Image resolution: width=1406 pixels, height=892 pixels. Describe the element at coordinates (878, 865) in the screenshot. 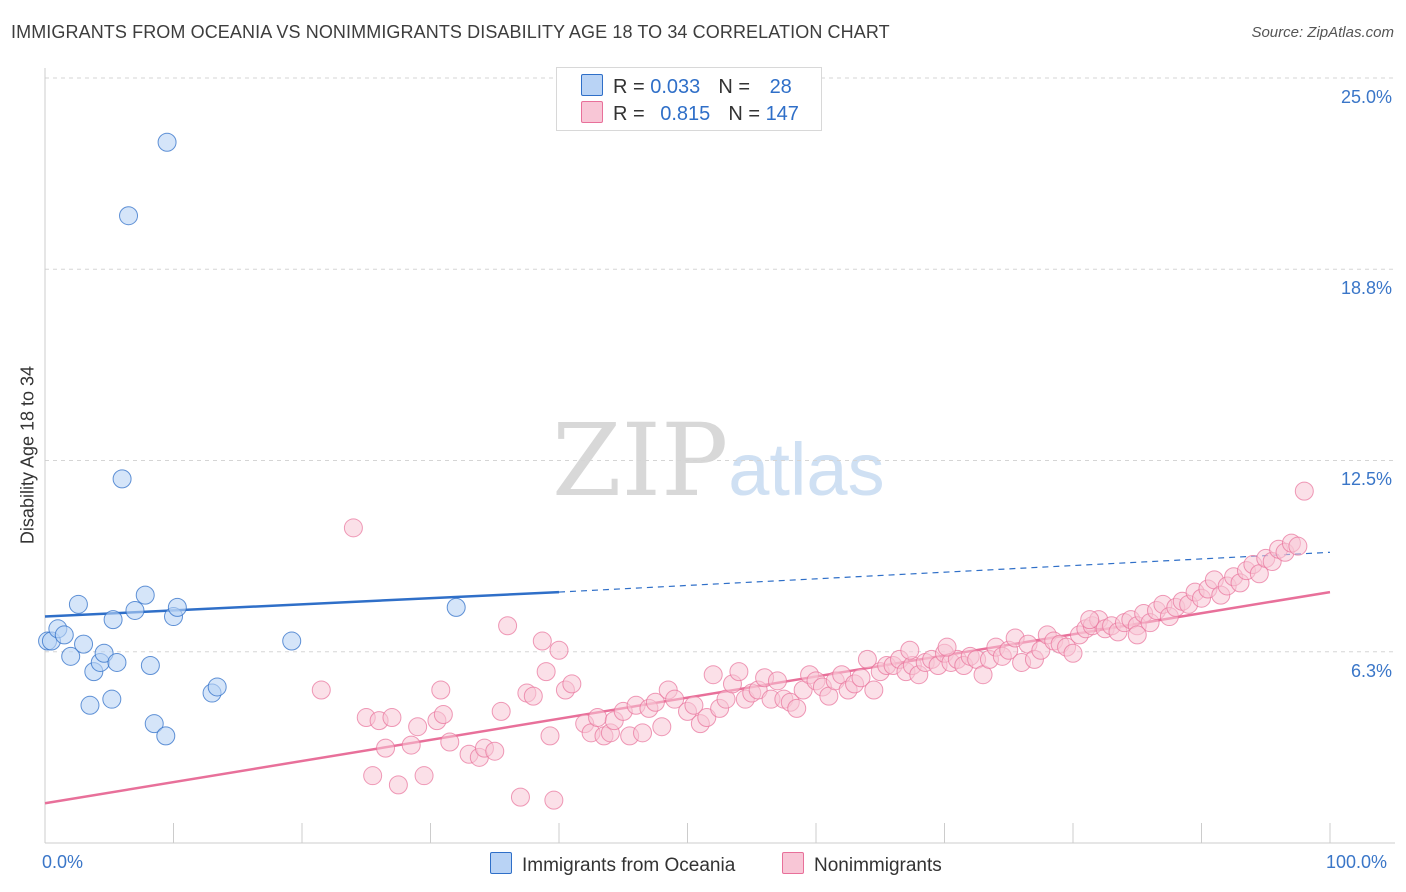

I see `legend-series-label: Nonimmigrants` at that location.